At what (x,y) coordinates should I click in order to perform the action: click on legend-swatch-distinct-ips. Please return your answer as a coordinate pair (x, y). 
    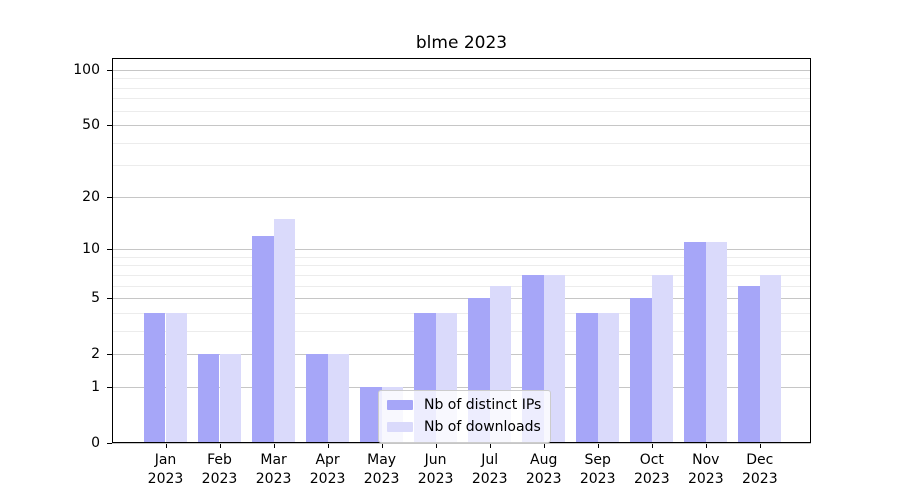
    Looking at the image, I should click on (400, 405).